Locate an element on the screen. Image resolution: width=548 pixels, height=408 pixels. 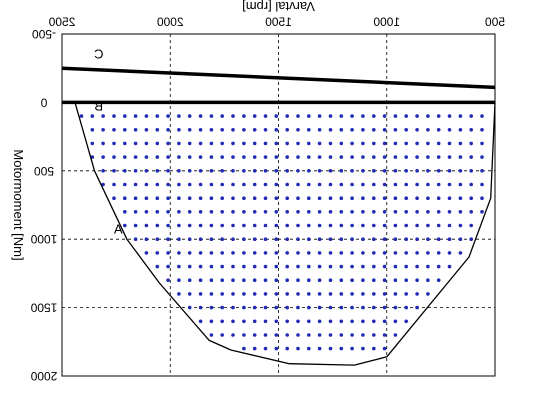
x-tick-label: 1500 is located at coordinates (278, 22).